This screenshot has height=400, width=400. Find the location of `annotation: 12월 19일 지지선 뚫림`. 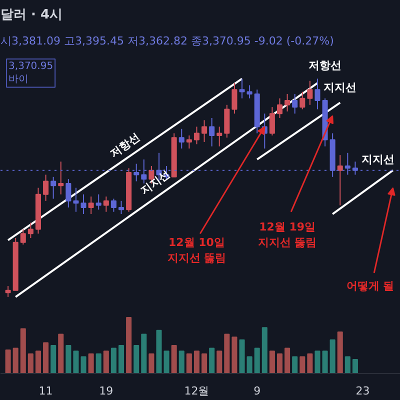

annotation: 12월 19일 지지선 뚫림 is located at coordinates (286, 234).